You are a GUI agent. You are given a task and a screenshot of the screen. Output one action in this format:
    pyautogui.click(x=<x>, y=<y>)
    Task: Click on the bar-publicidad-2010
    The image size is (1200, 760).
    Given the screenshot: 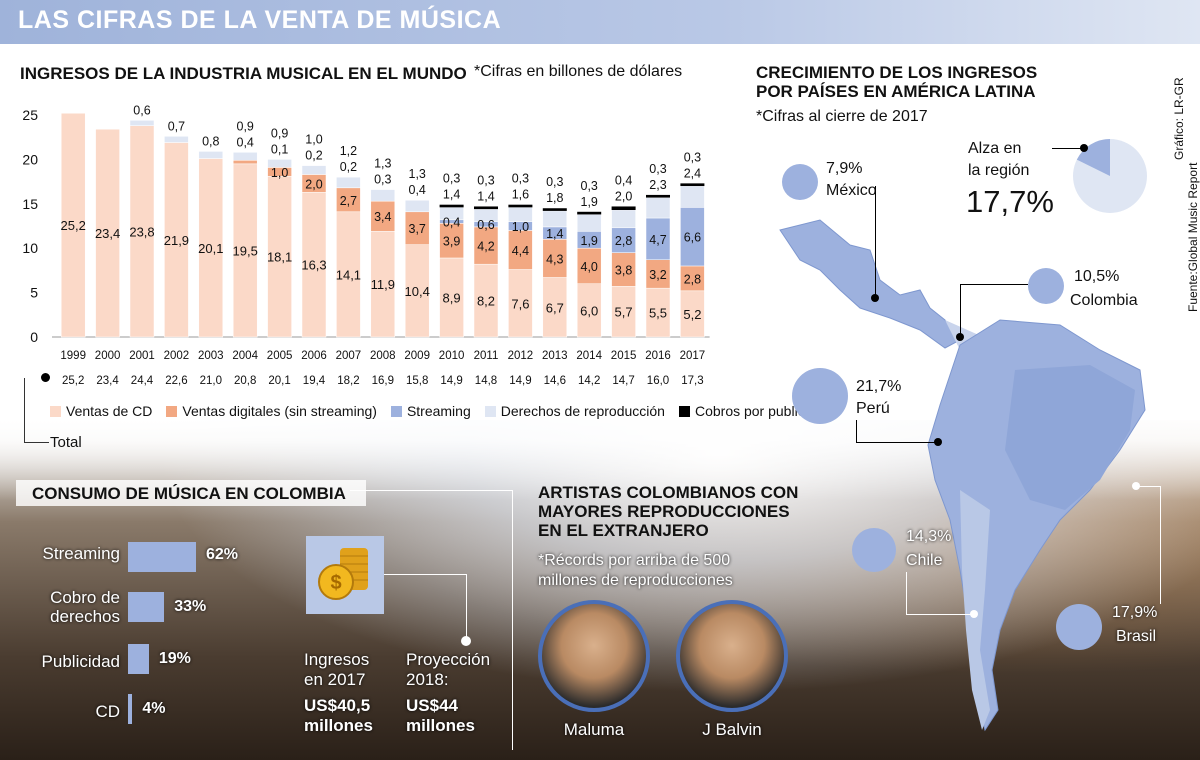 What is the action you would take?
    pyautogui.click(x=451, y=206)
    